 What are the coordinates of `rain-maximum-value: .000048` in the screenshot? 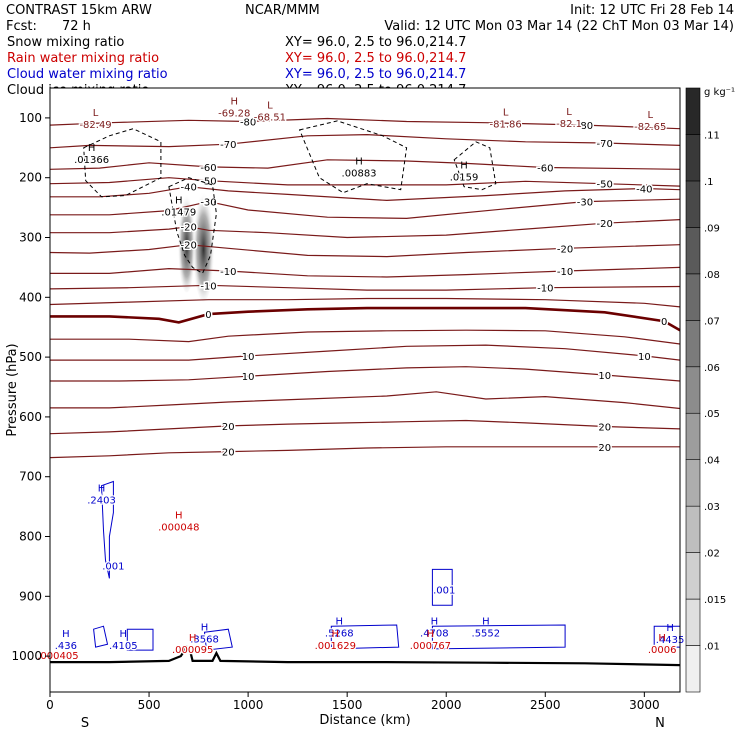 It's located at (178, 528).